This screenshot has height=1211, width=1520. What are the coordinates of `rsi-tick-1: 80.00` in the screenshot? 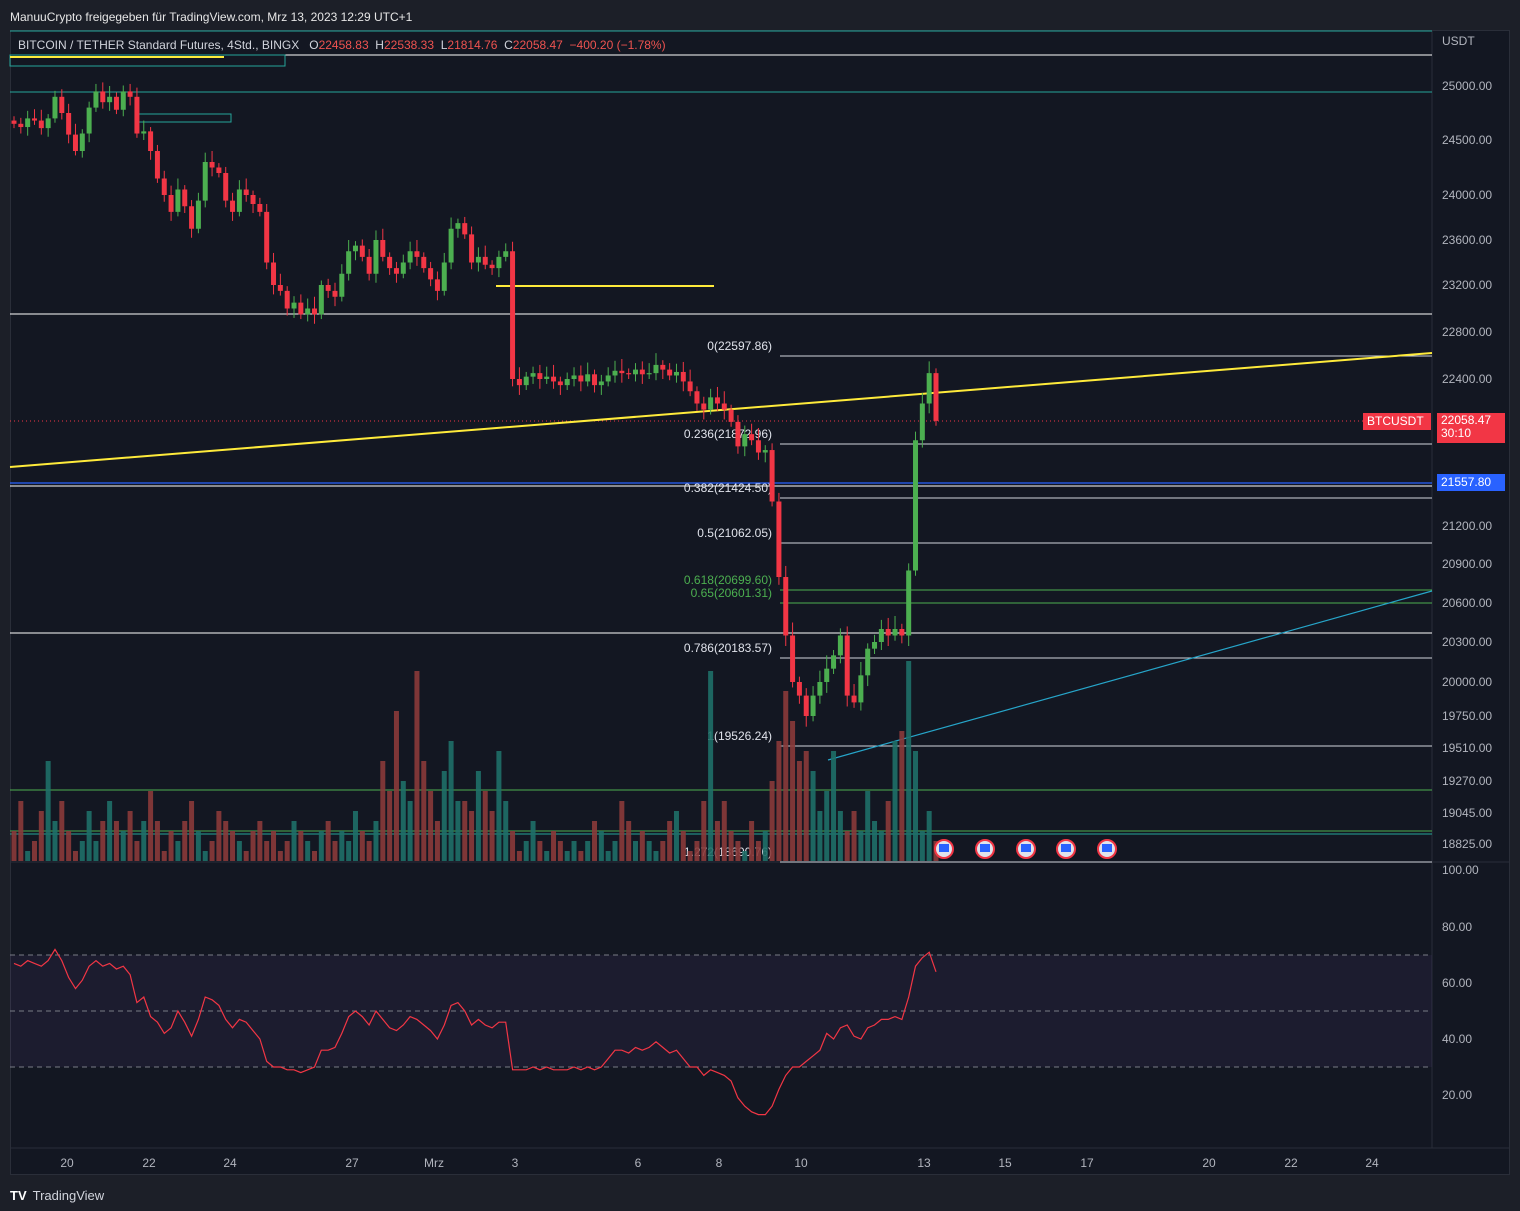 It's located at (1457, 927).